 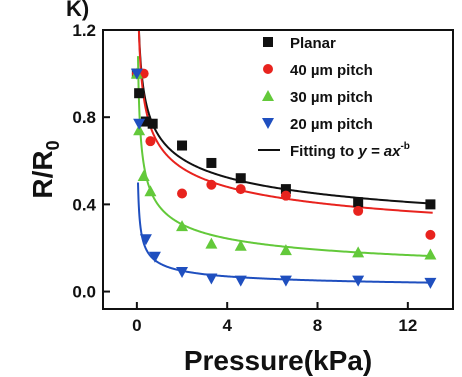 I want to click on y-axis-title-main: R/R, so click(x=42, y=174).